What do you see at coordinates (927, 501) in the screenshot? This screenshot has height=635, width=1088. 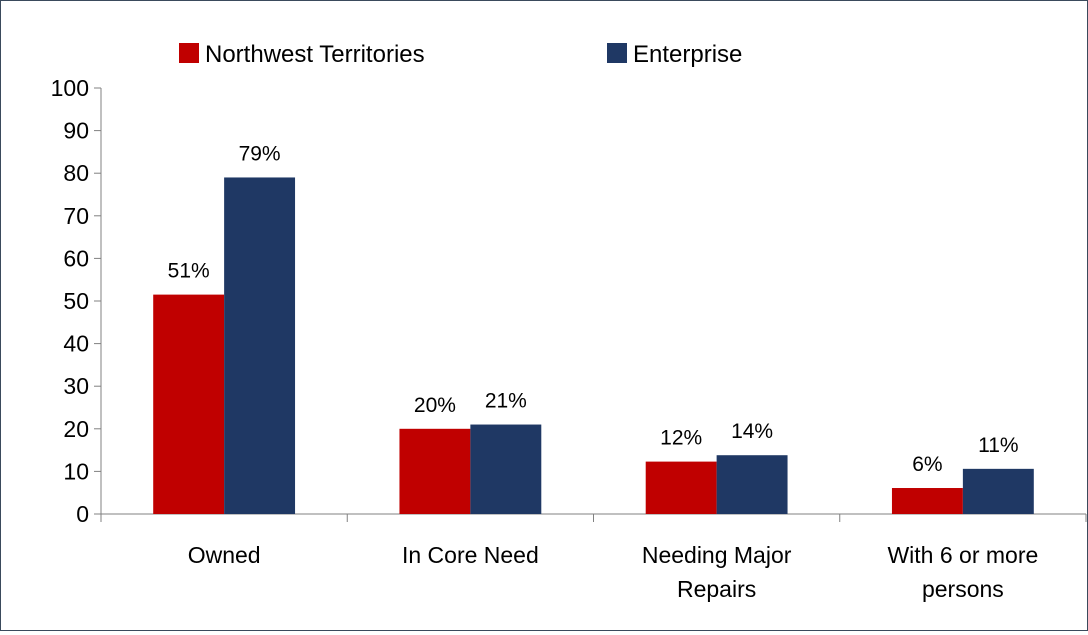 I see `bar-northwest-territories-with-6-or-more-persons` at bounding box center [927, 501].